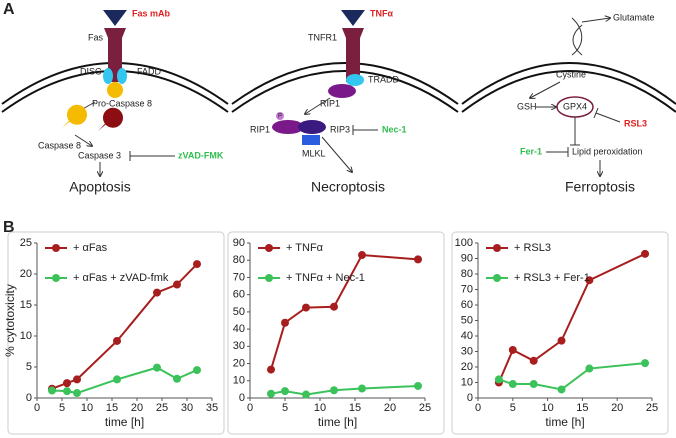 The height and width of the screenshot is (438, 676). What do you see at coordinates (239, 329) in the screenshot?
I see `y-tick-label: 40` at bounding box center [239, 329].